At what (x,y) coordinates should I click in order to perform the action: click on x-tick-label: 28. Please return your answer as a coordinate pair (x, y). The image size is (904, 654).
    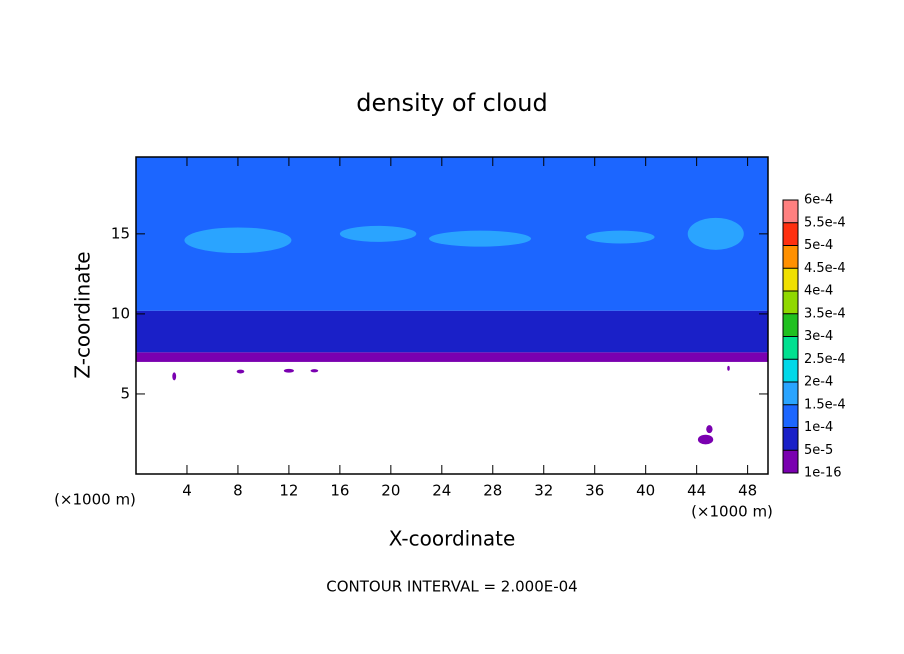
    Looking at the image, I should click on (492, 491).